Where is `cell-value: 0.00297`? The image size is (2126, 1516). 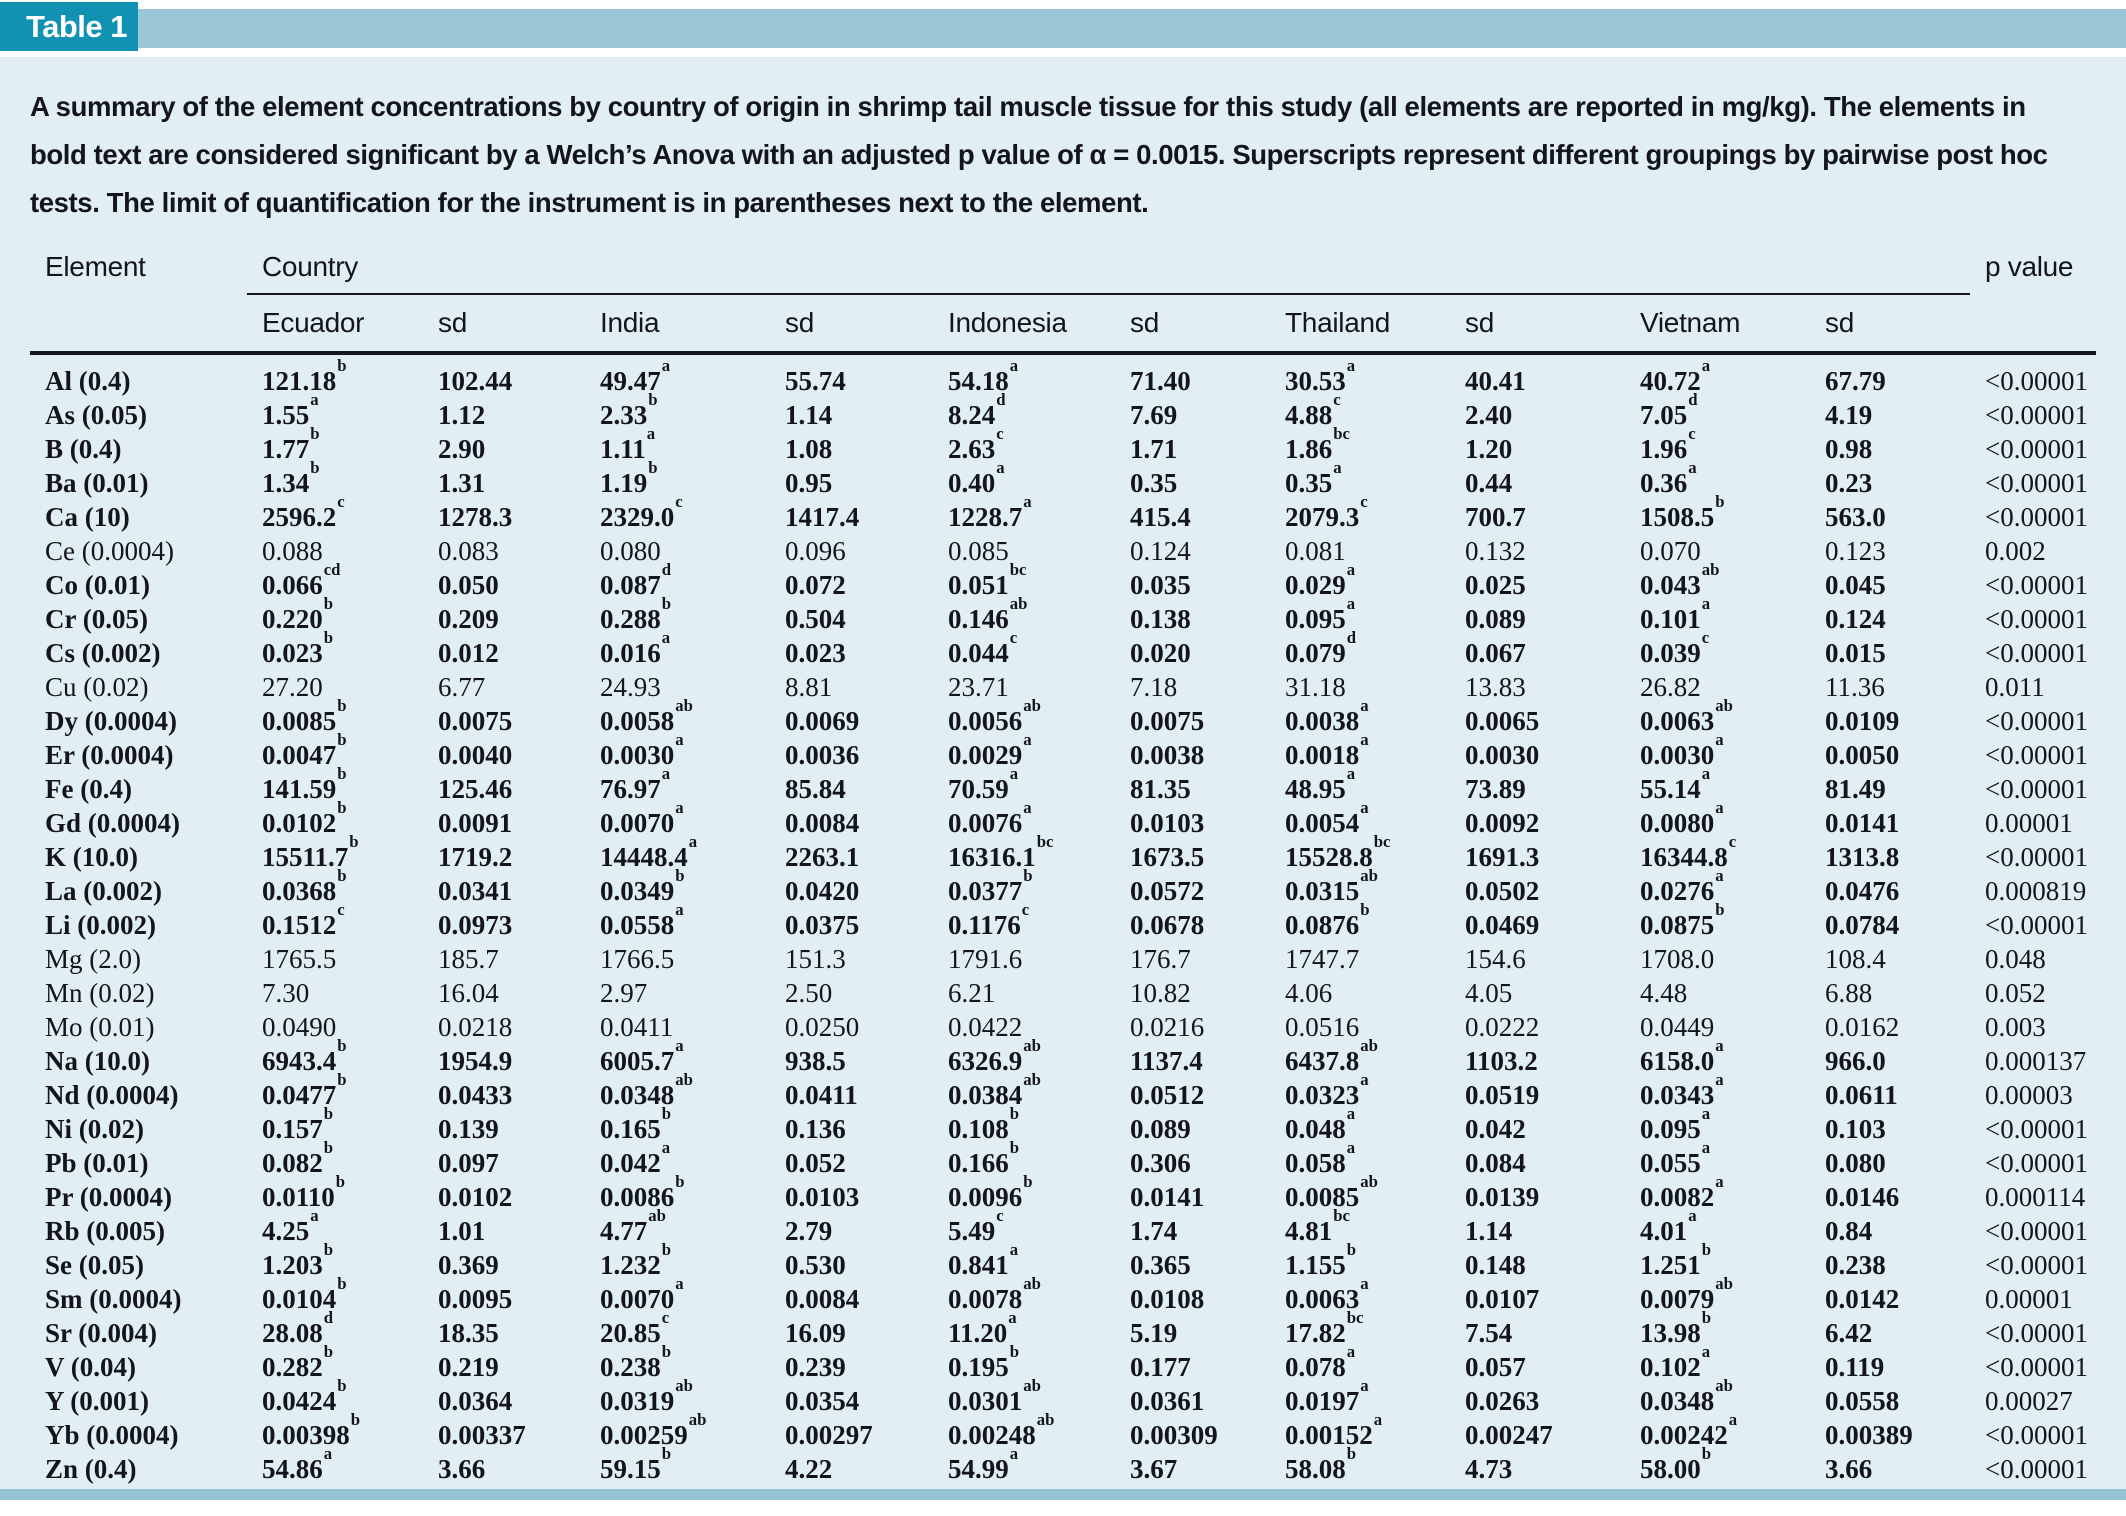
cell-value: 0.00297 is located at coordinates (829, 1435).